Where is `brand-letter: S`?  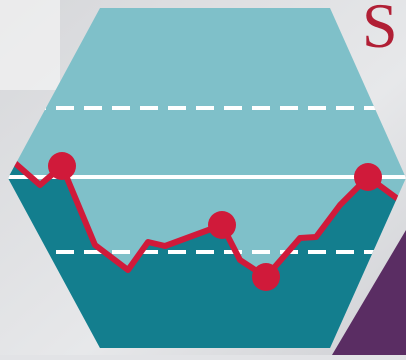 brand-letter: S is located at coordinates (380, 30).